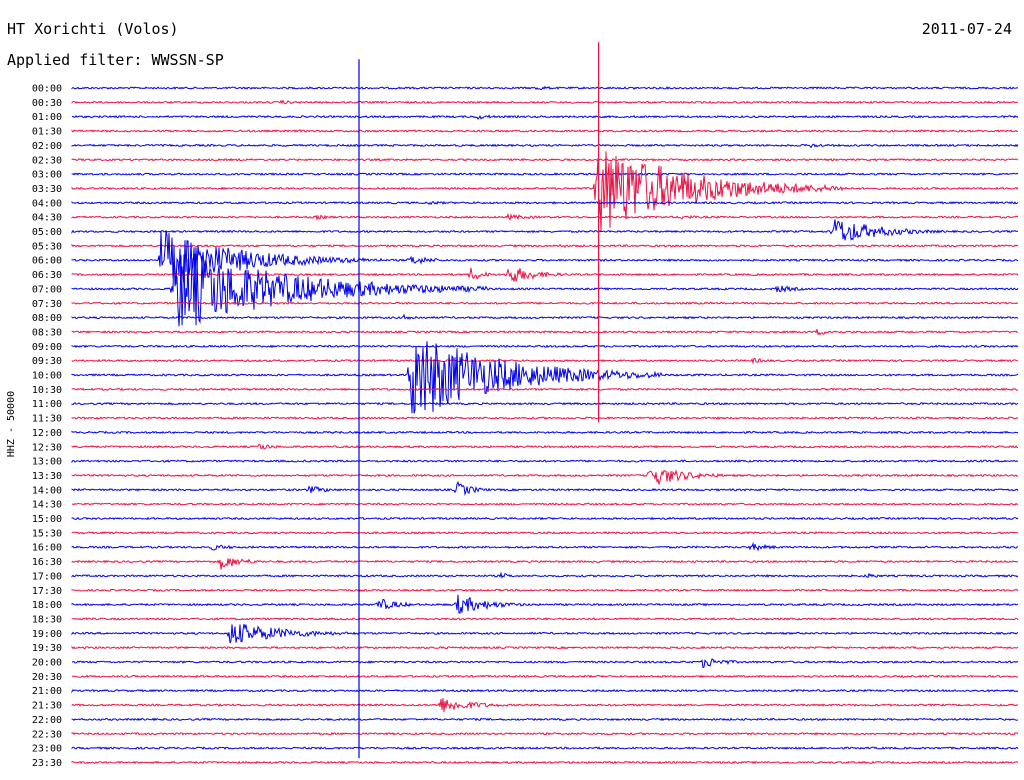 The image size is (1024, 780). What do you see at coordinates (47, 218) in the screenshot?
I see `row-time-label: 04:30` at bounding box center [47, 218].